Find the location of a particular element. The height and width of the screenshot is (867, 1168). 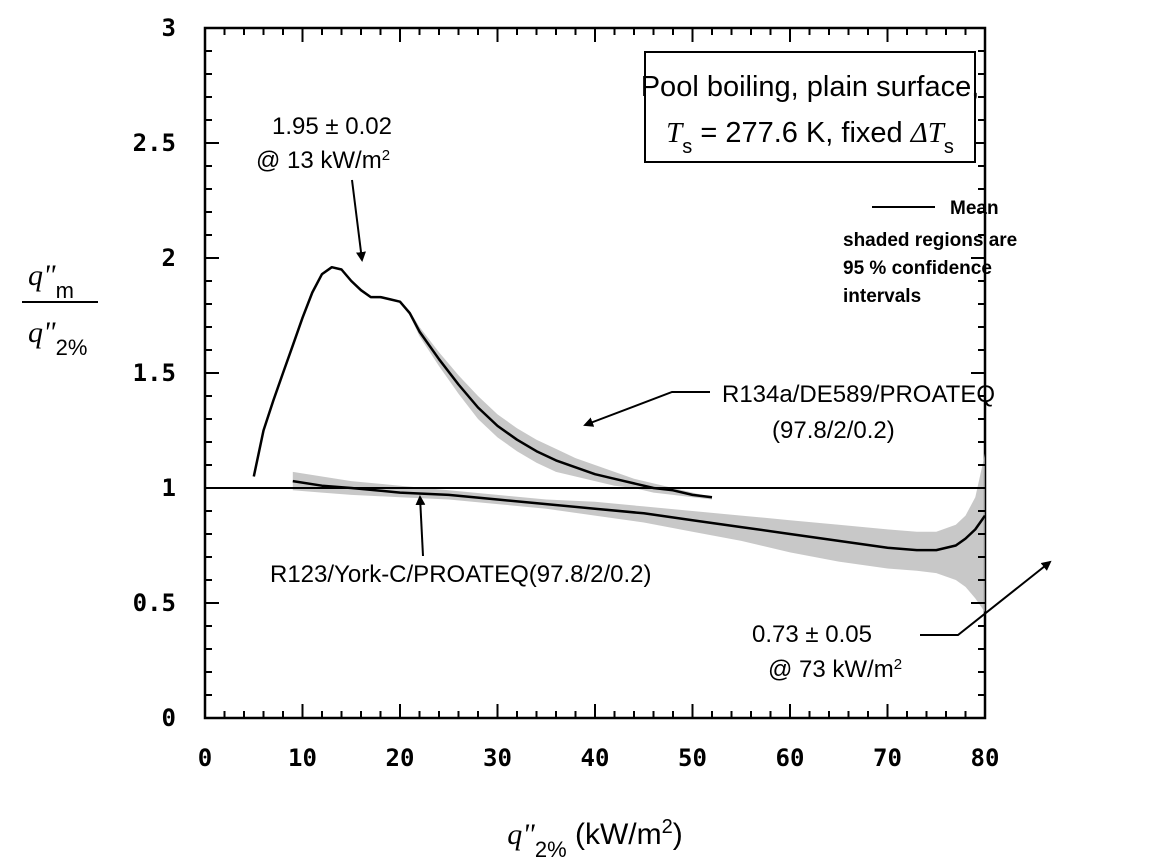

peak-arrow is located at coordinates (358, 220).